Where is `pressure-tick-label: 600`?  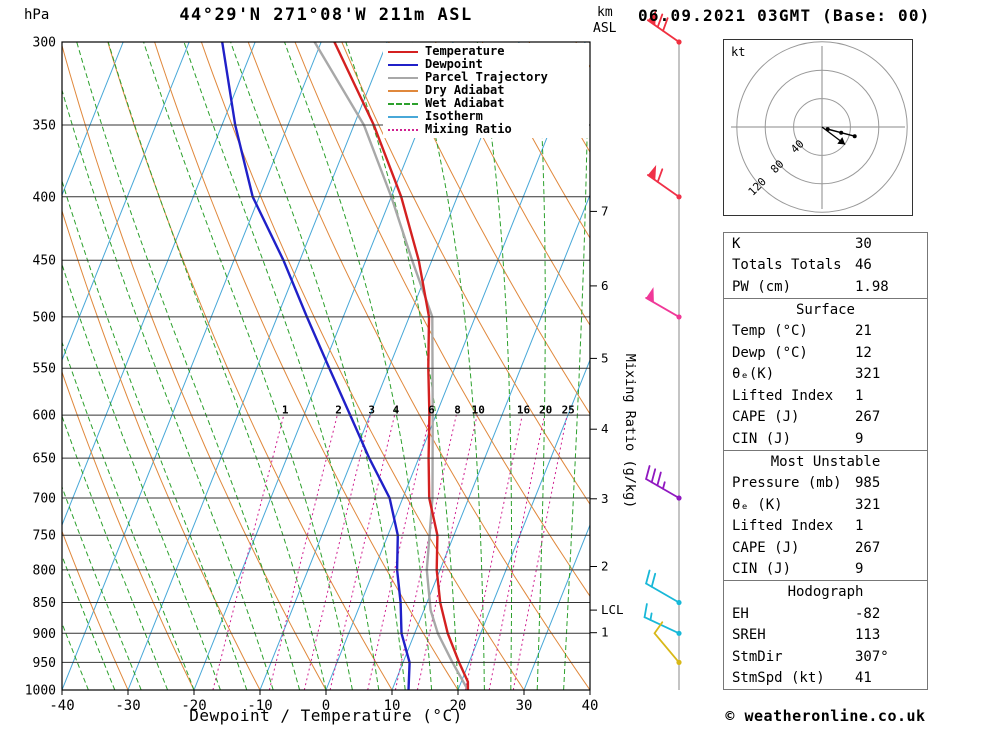
pressure-tick-label: 600 is located at coordinates (44, 416).